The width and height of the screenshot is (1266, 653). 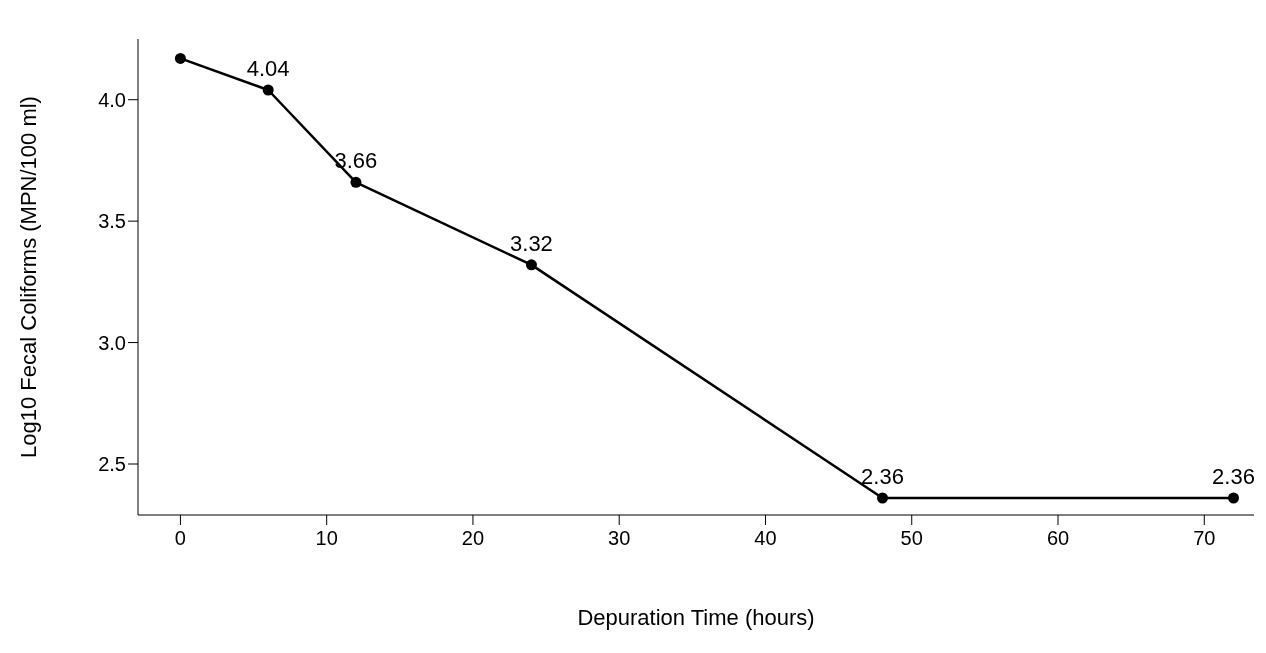 I want to click on x-tick-label: 10, so click(x=326, y=538).